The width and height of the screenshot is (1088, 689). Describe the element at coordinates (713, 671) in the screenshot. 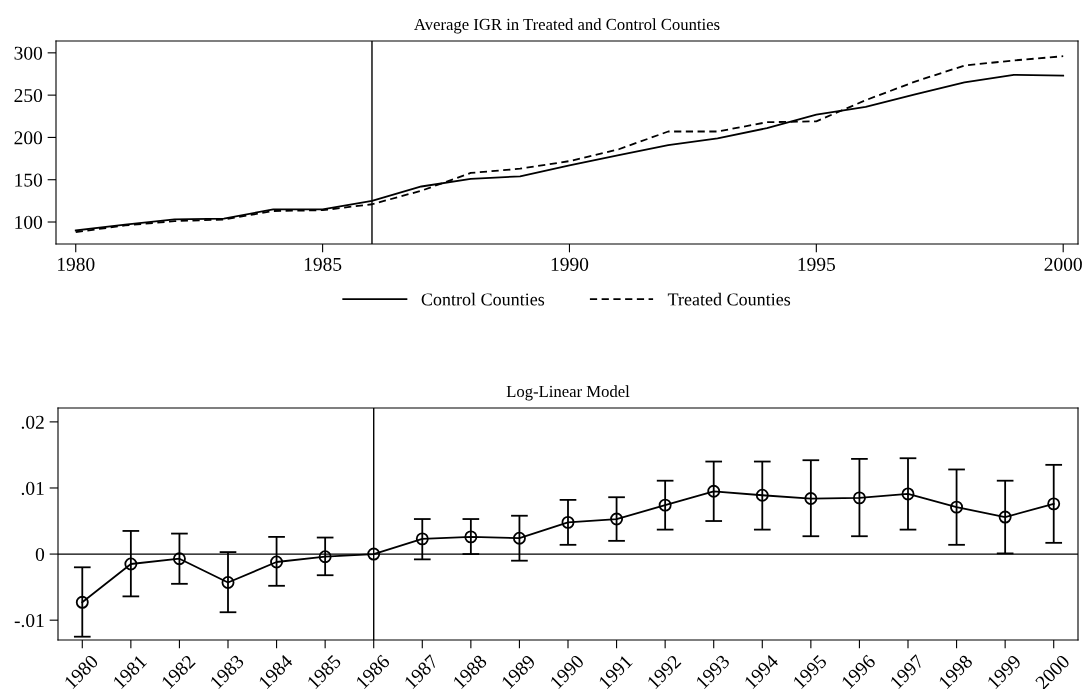

I see `x-tick-label: 1993` at that location.